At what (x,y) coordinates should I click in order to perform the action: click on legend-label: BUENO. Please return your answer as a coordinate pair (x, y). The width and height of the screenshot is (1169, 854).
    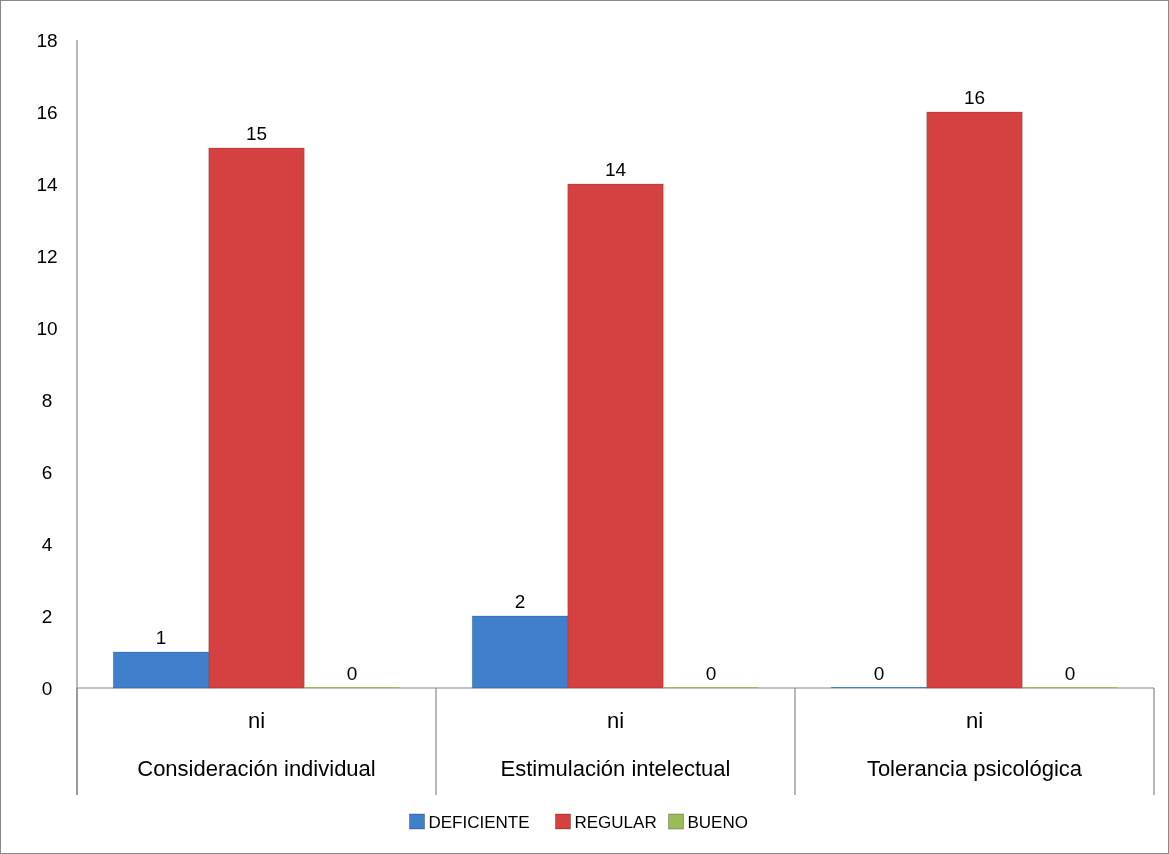
    Looking at the image, I should click on (717, 822).